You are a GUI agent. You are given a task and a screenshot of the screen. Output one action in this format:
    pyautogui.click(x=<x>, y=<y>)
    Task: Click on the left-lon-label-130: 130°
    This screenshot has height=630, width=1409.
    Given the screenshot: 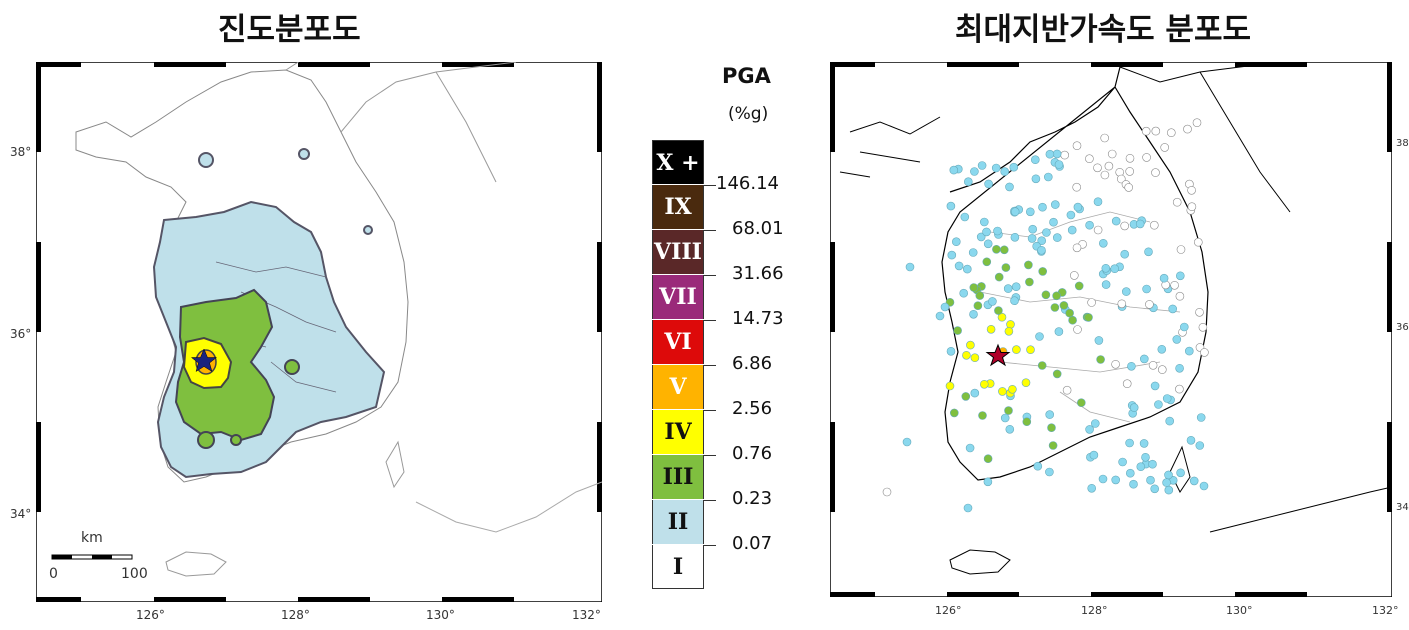 What is the action you would take?
    pyautogui.click(x=440, y=615)
    